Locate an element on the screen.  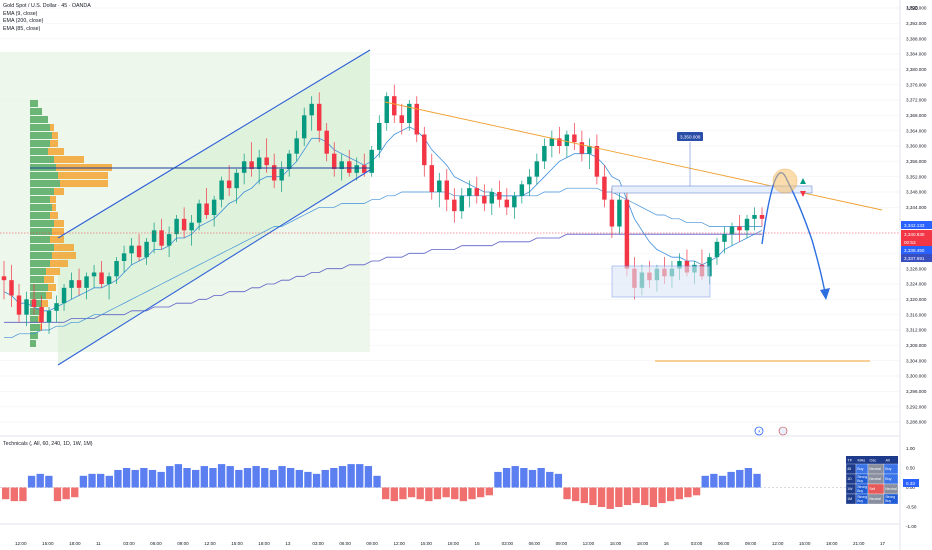
last-price-label: 3,342.133 is located at coordinates (914, 225).